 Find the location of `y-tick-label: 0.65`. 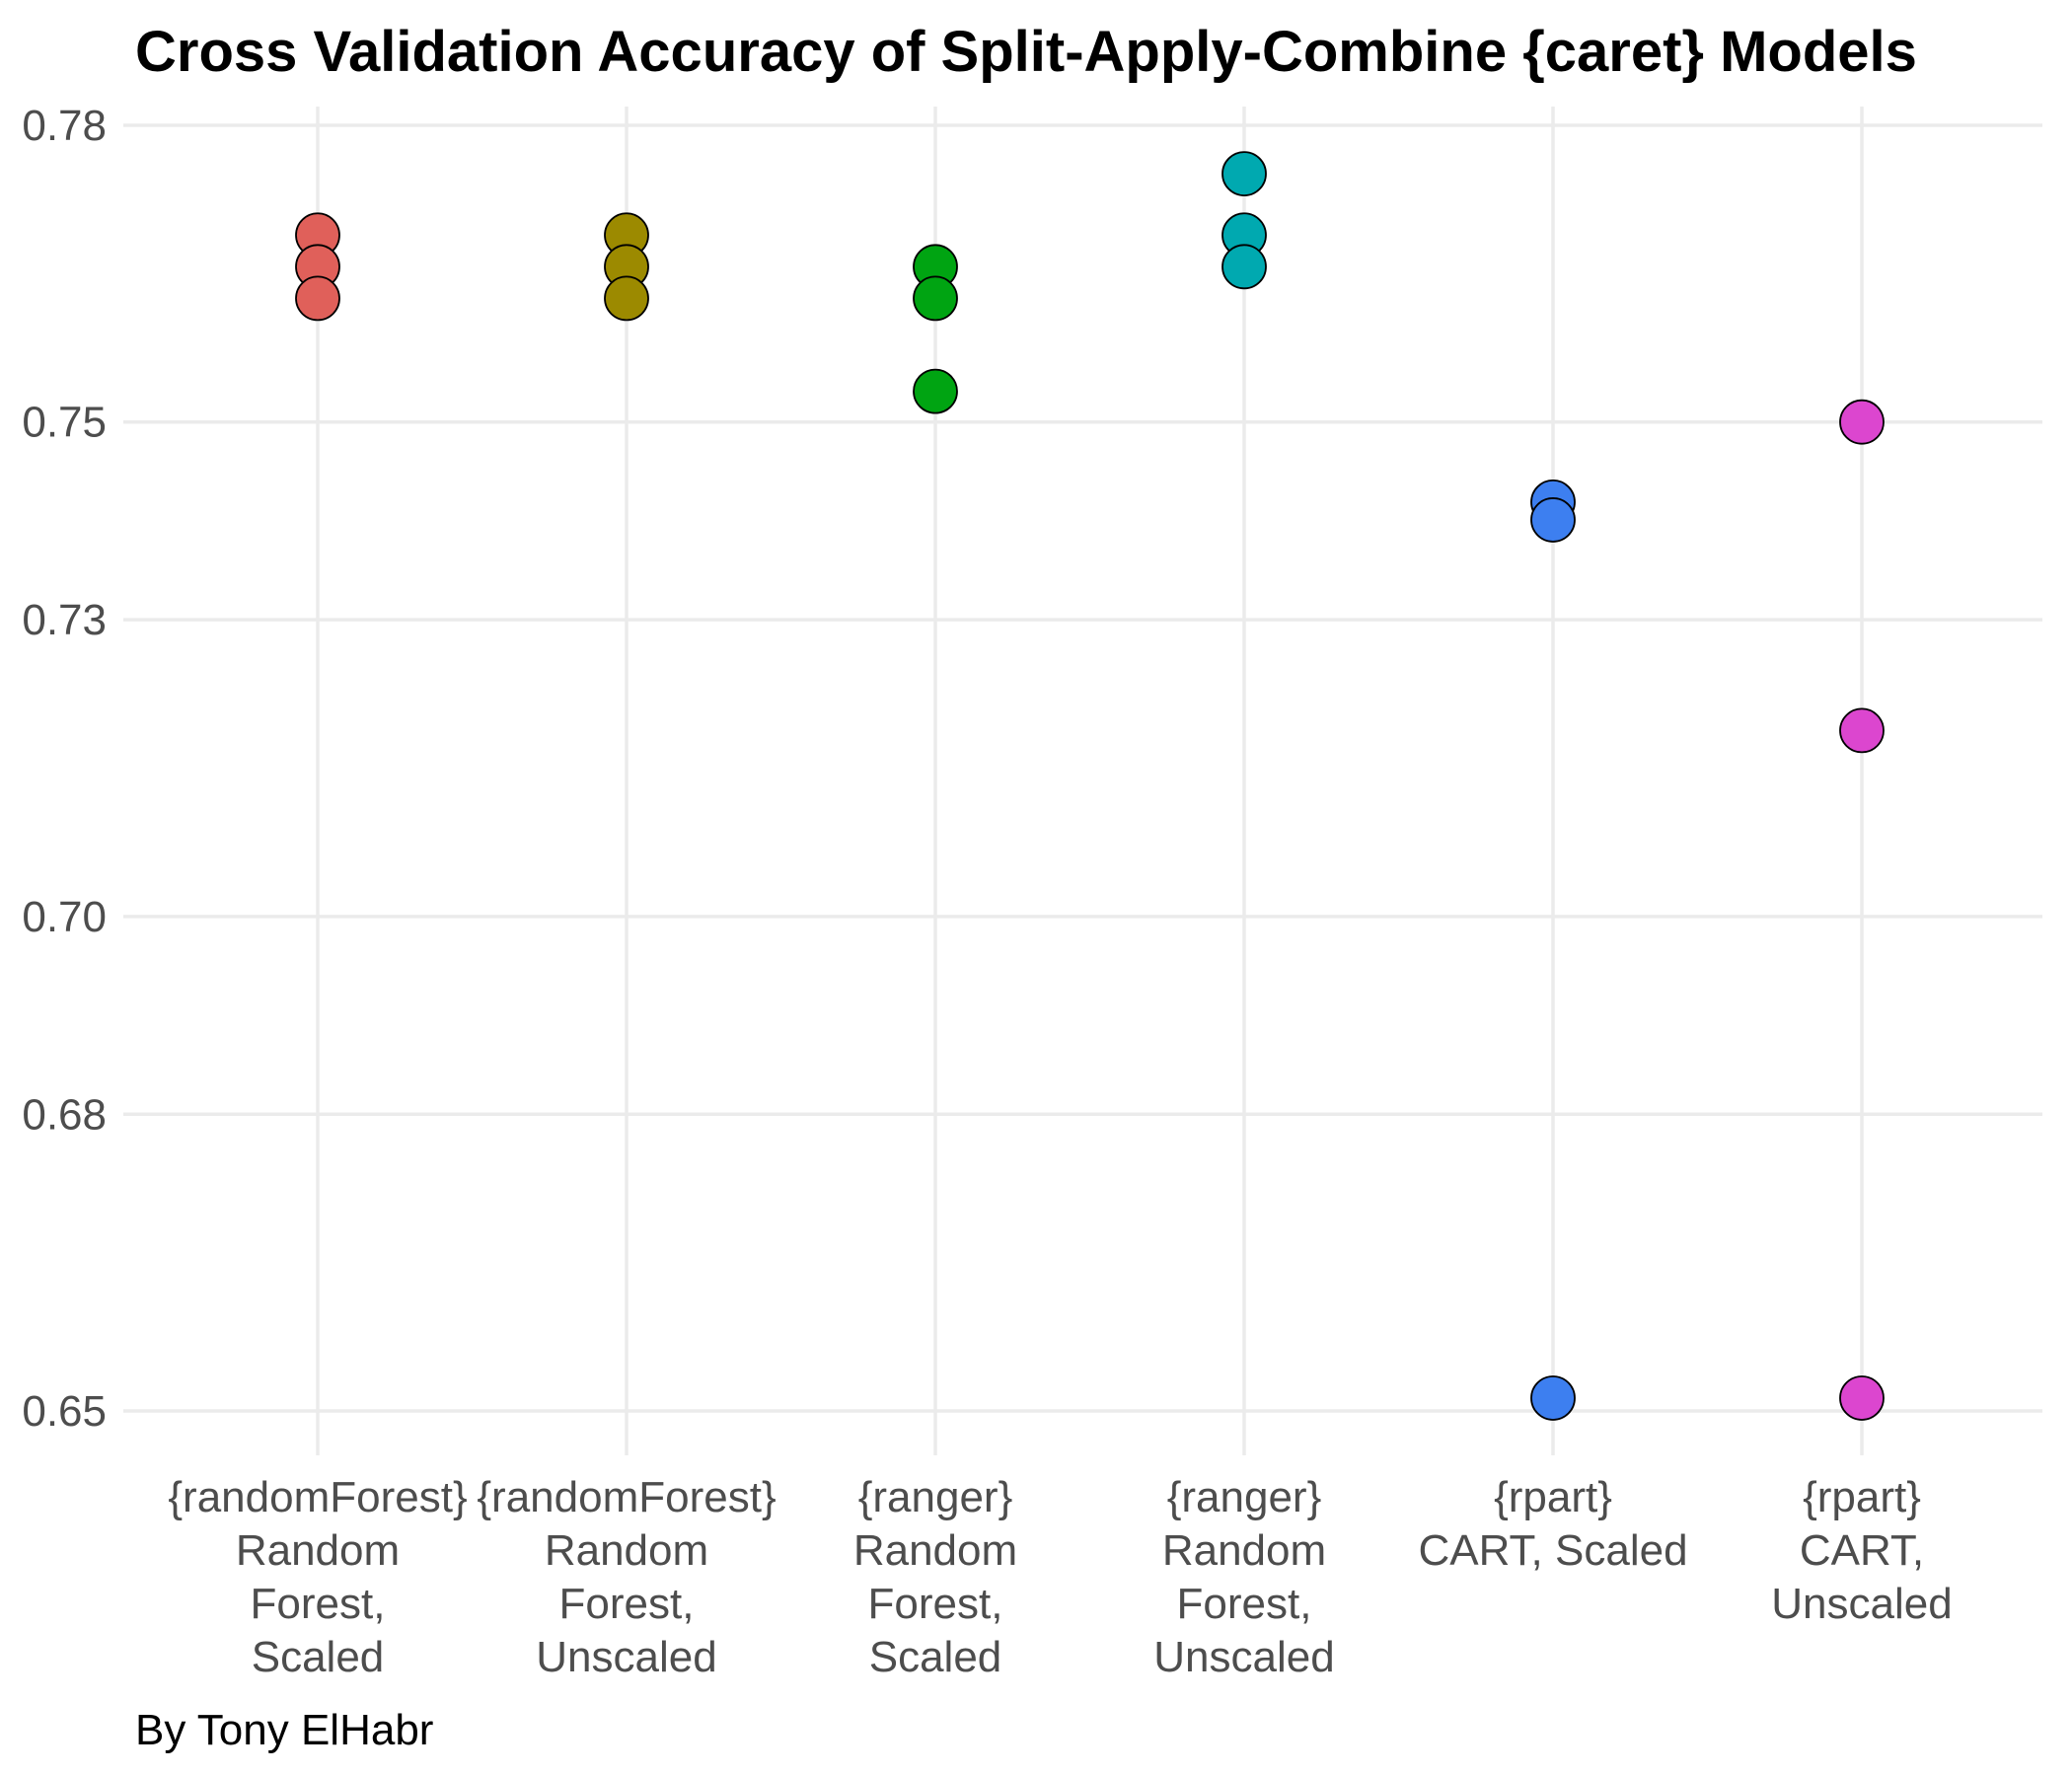

y-tick-label: 0.65 is located at coordinates (65, 1411).